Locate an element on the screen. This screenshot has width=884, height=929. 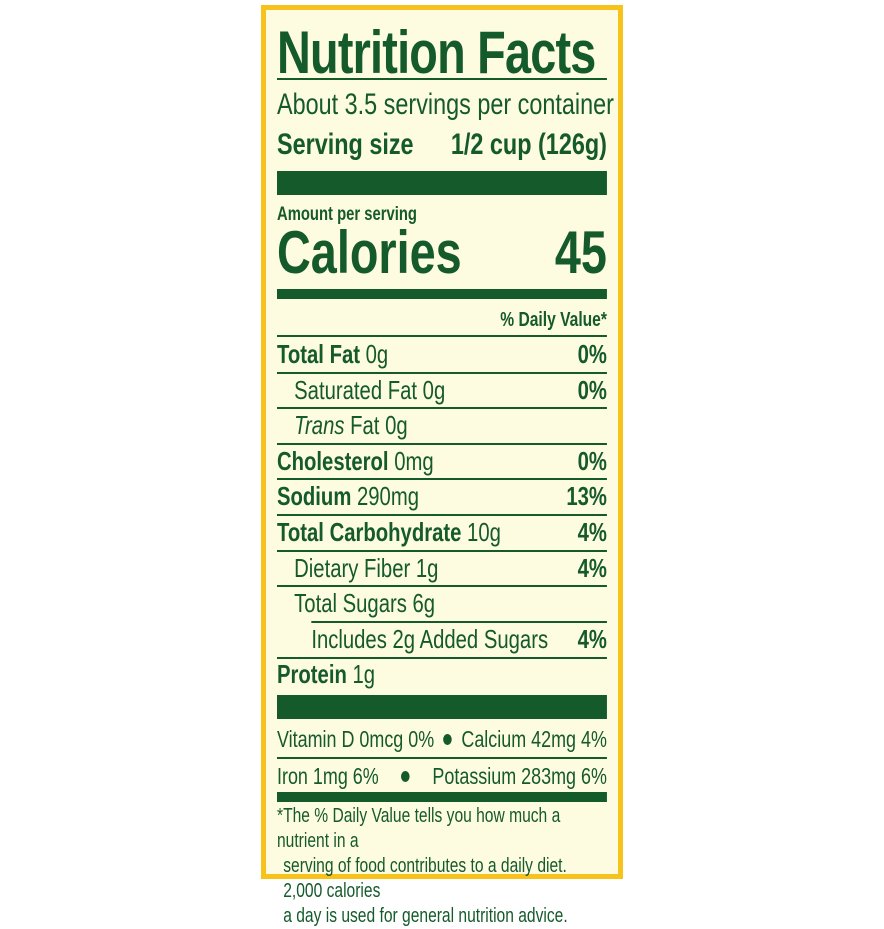
potassium: Potassium 283mg 6% is located at coordinates (519, 775).